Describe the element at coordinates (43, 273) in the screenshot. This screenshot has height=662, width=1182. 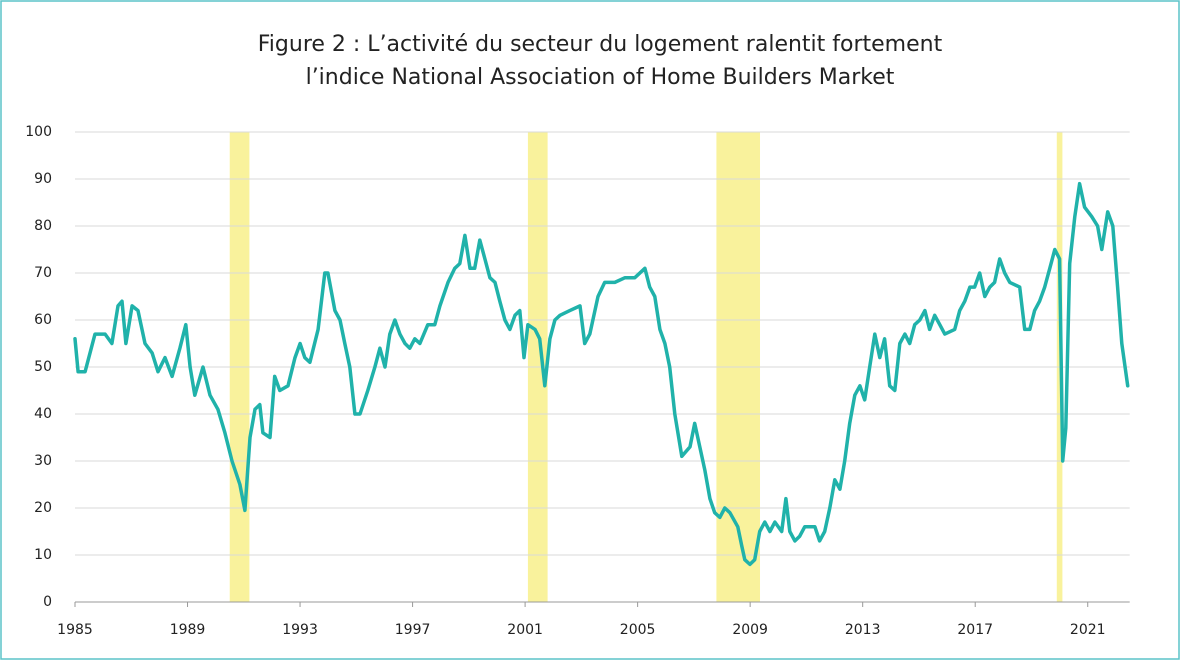
I see `y-tick-label: 70` at that location.